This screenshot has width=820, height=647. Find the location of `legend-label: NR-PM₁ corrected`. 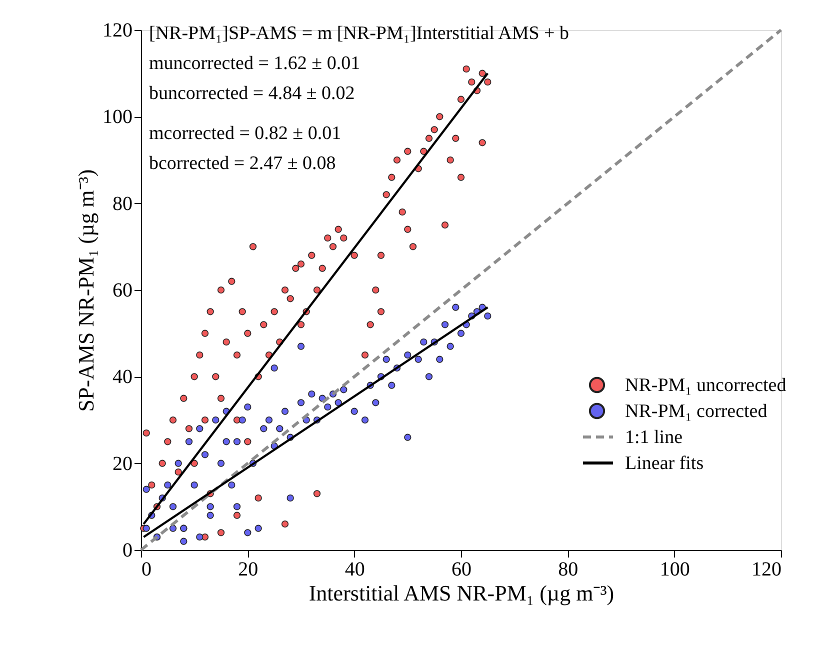

legend-label: NR-PM₁ corrected is located at coordinates (696, 411).